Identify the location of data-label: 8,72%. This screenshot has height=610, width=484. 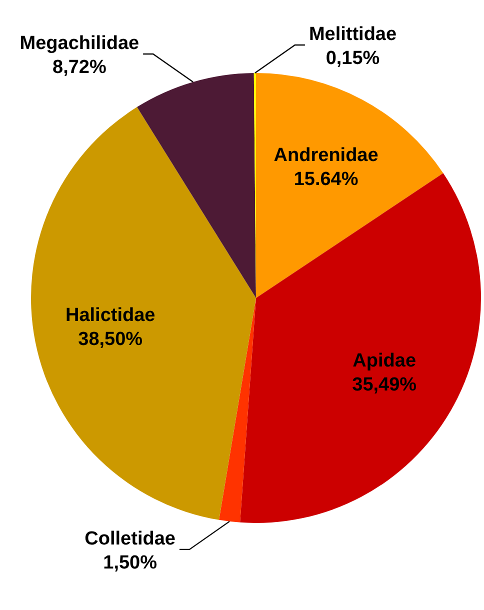
(79, 67).